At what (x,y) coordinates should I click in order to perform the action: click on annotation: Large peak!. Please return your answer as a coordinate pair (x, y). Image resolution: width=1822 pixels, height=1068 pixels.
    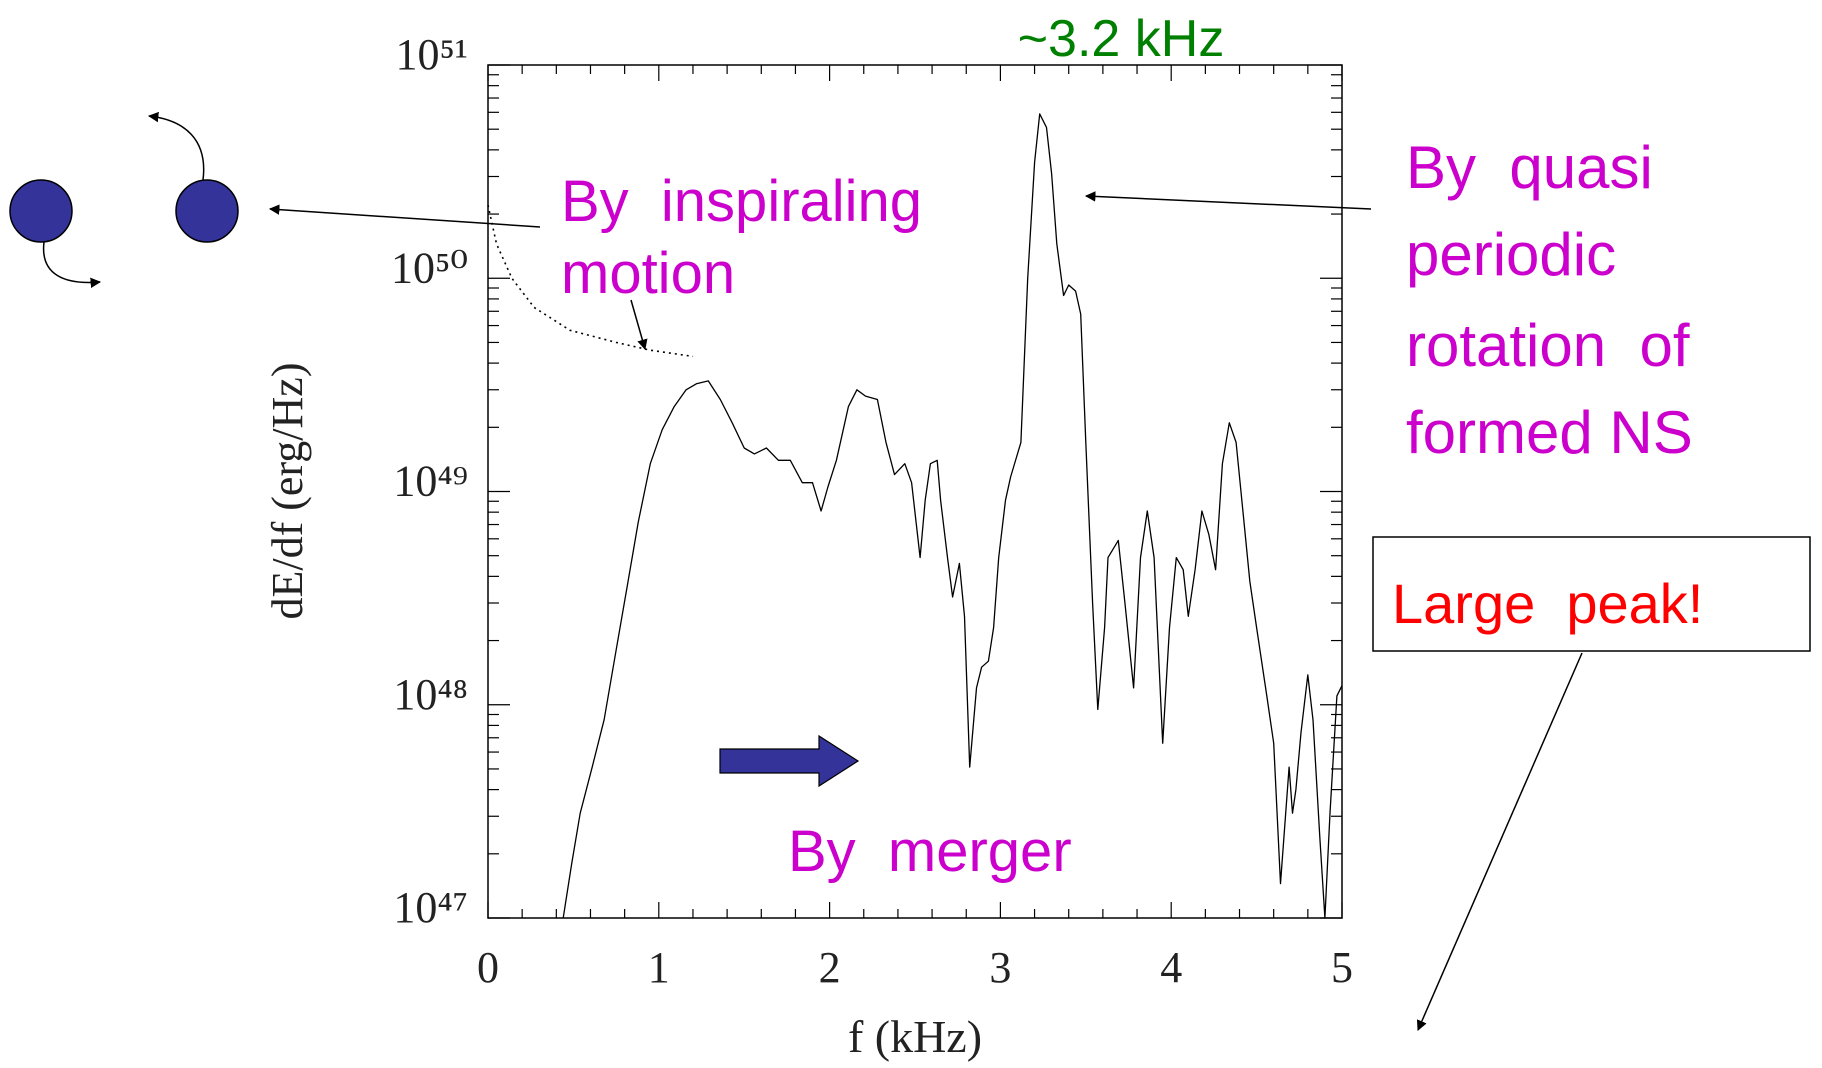
    Looking at the image, I should click on (1547, 603).